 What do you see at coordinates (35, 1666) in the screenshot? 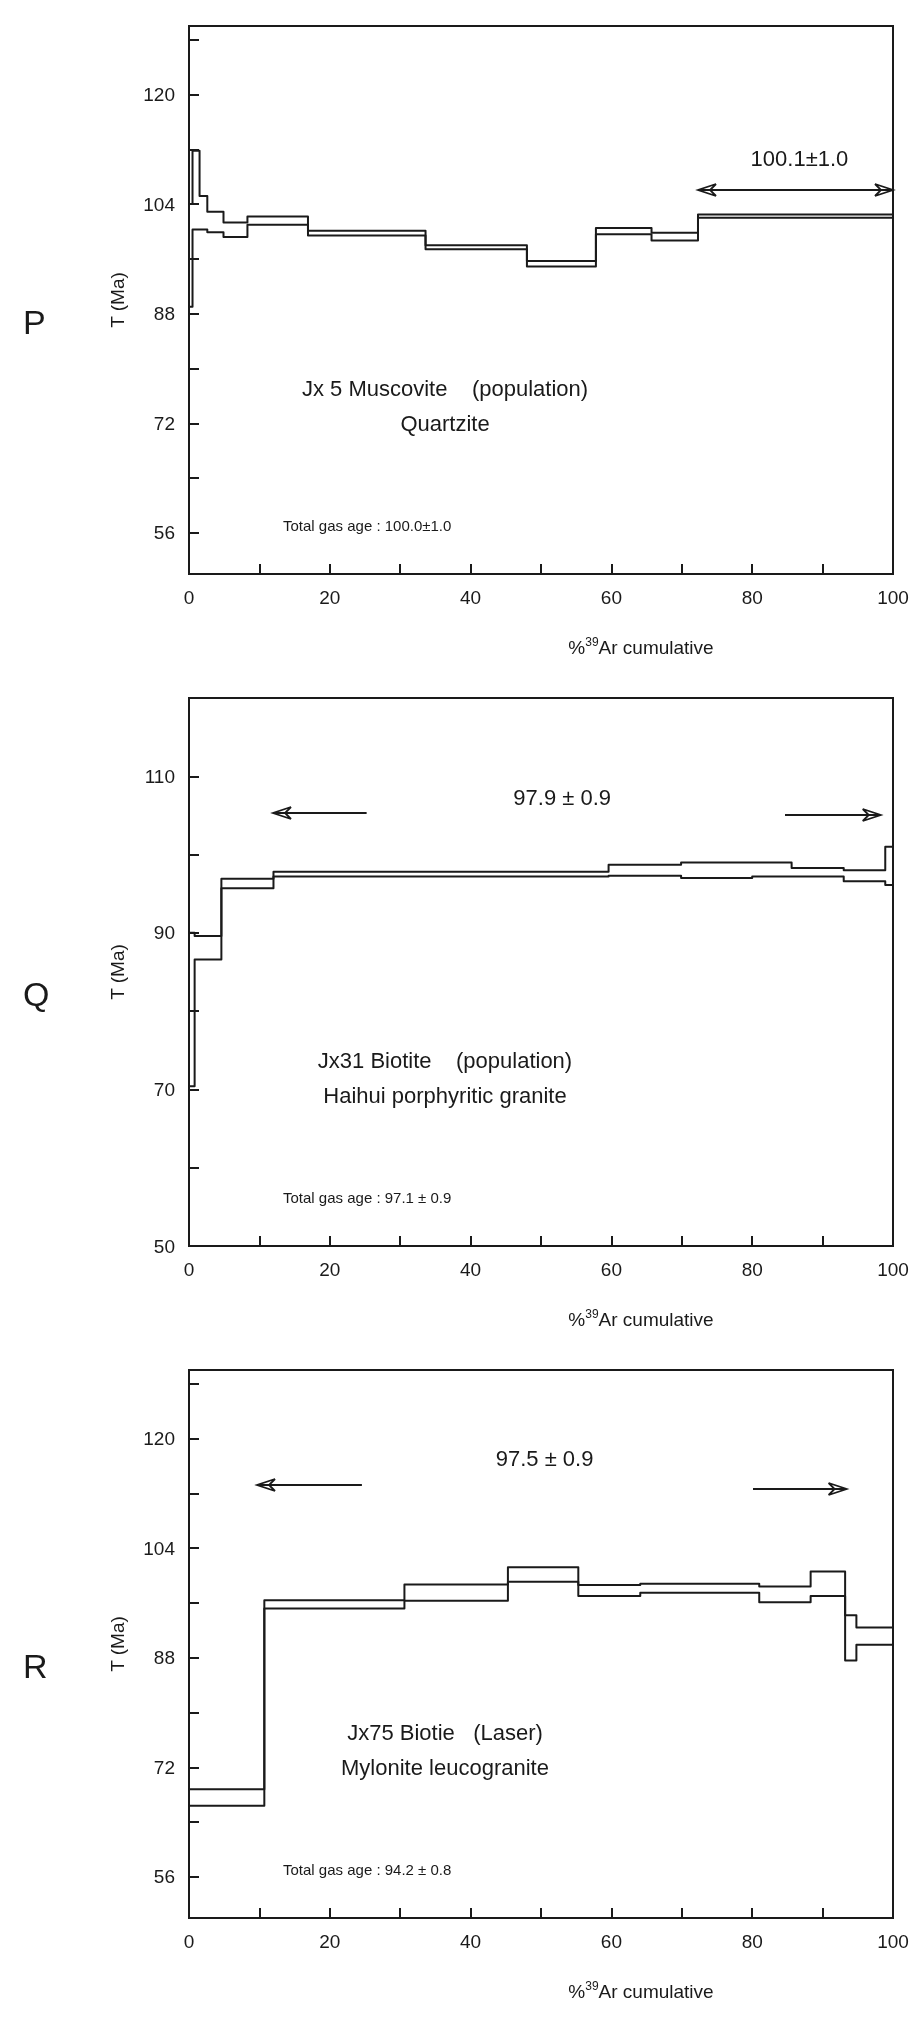
I see `text: R` at bounding box center [35, 1666].